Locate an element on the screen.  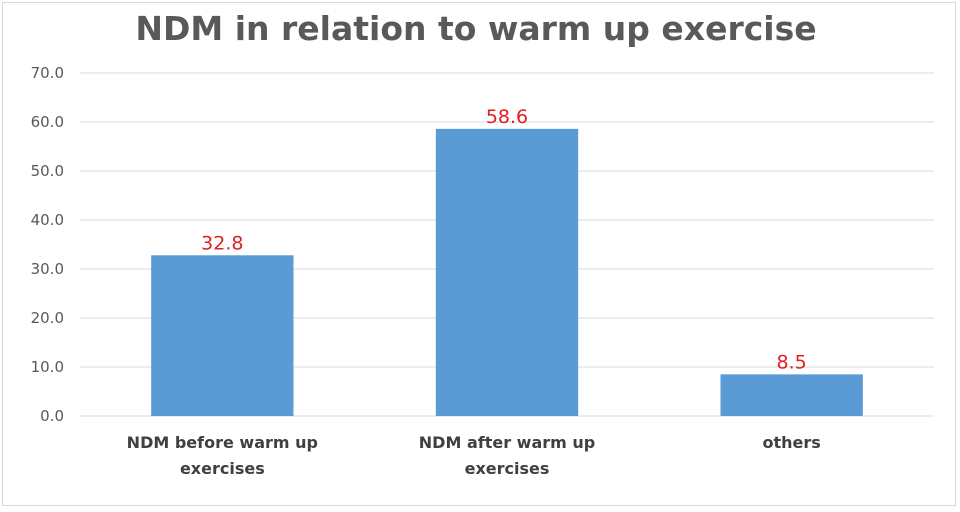
x-tick-label-line: NDM before warm up is located at coordinates (222, 442).